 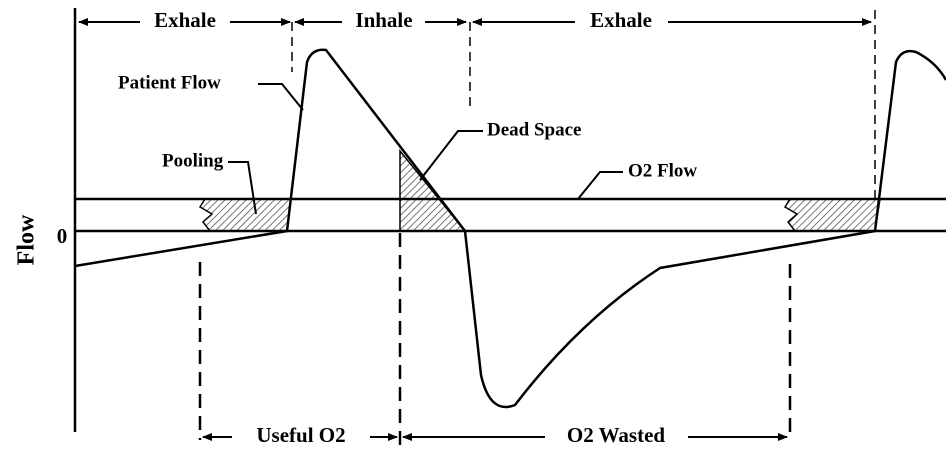 I want to click on callout-label: O2 Flow, so click(x=662, y=170).